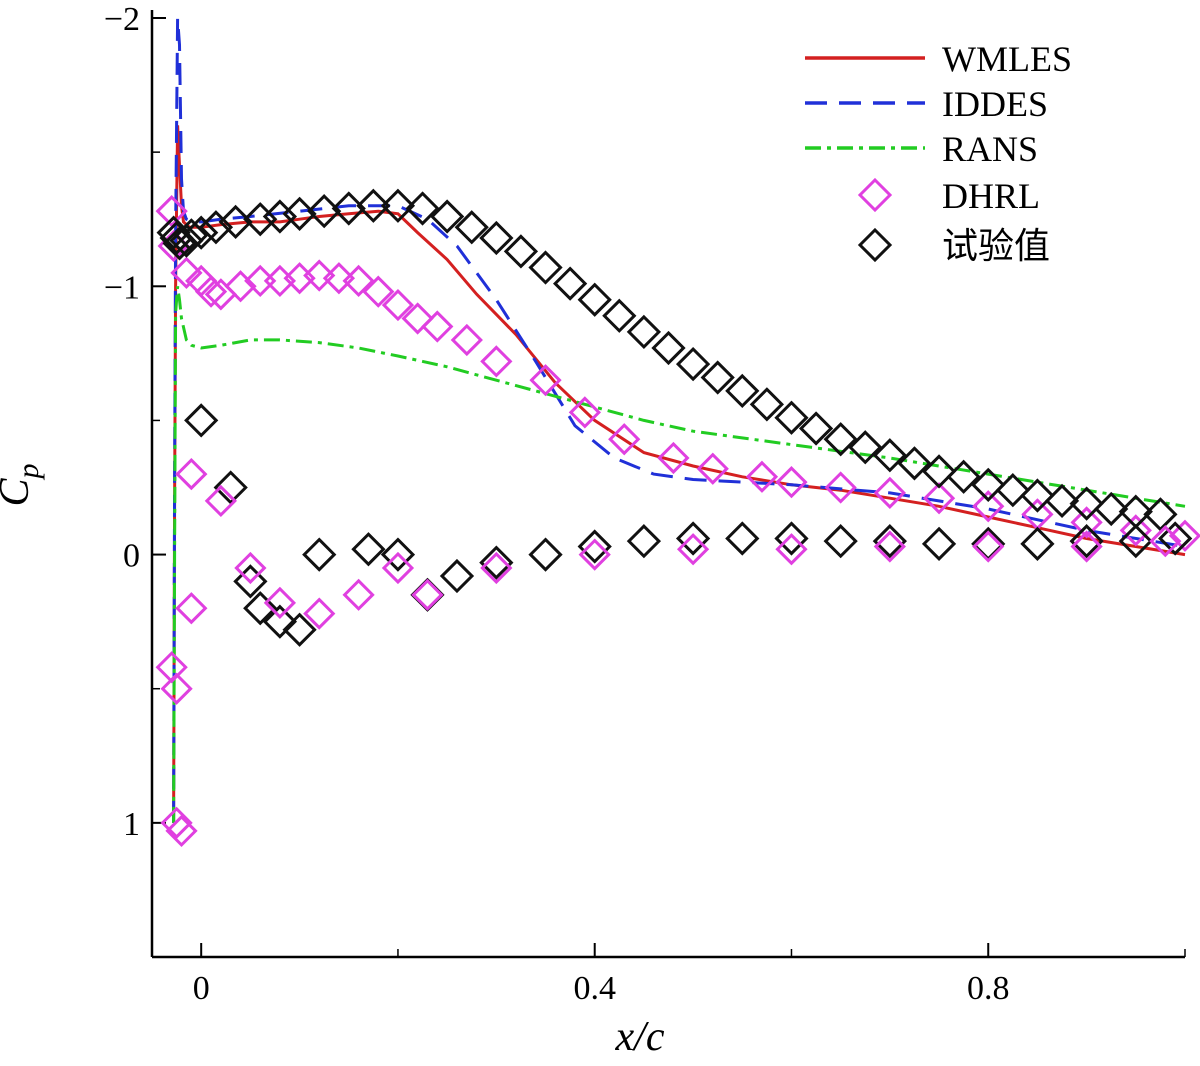 This screenshot has height=1066, width=1200. Describe the element at coordinates (19, 492) in the screenshot. I see `y-axis-title-main: C` at that location.